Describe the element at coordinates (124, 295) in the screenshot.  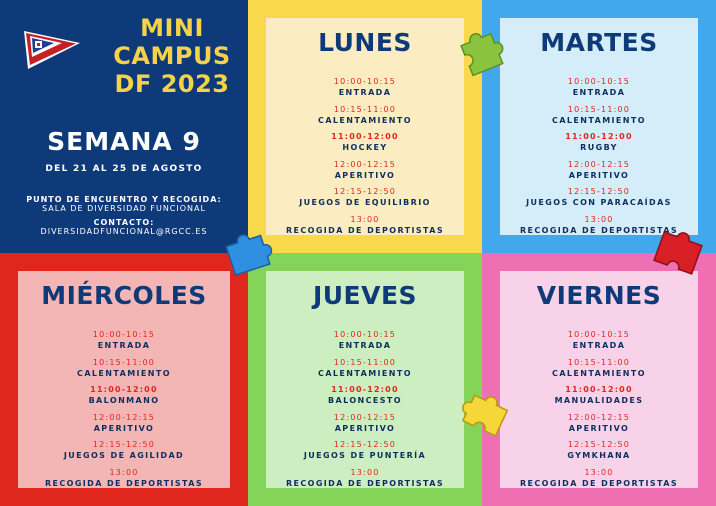
I see `day-title: MIÉRCOLES` at that location.